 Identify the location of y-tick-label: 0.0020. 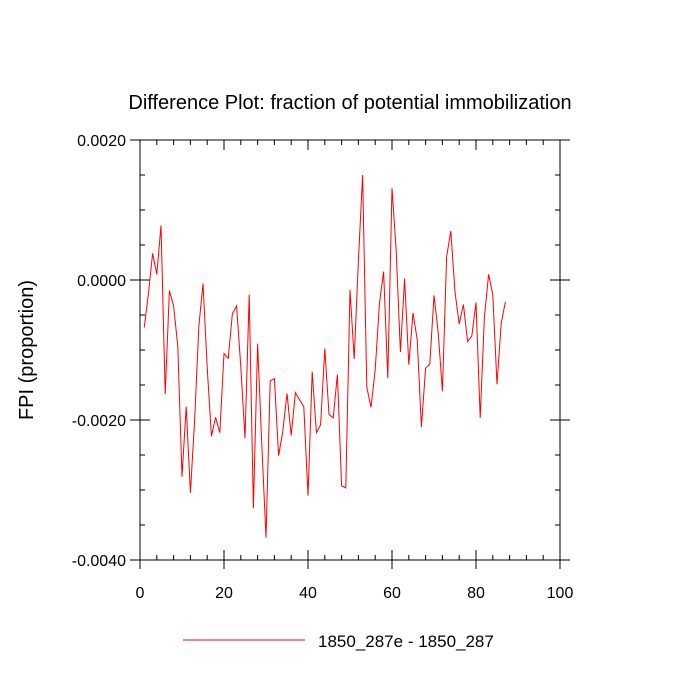
(101, 141).